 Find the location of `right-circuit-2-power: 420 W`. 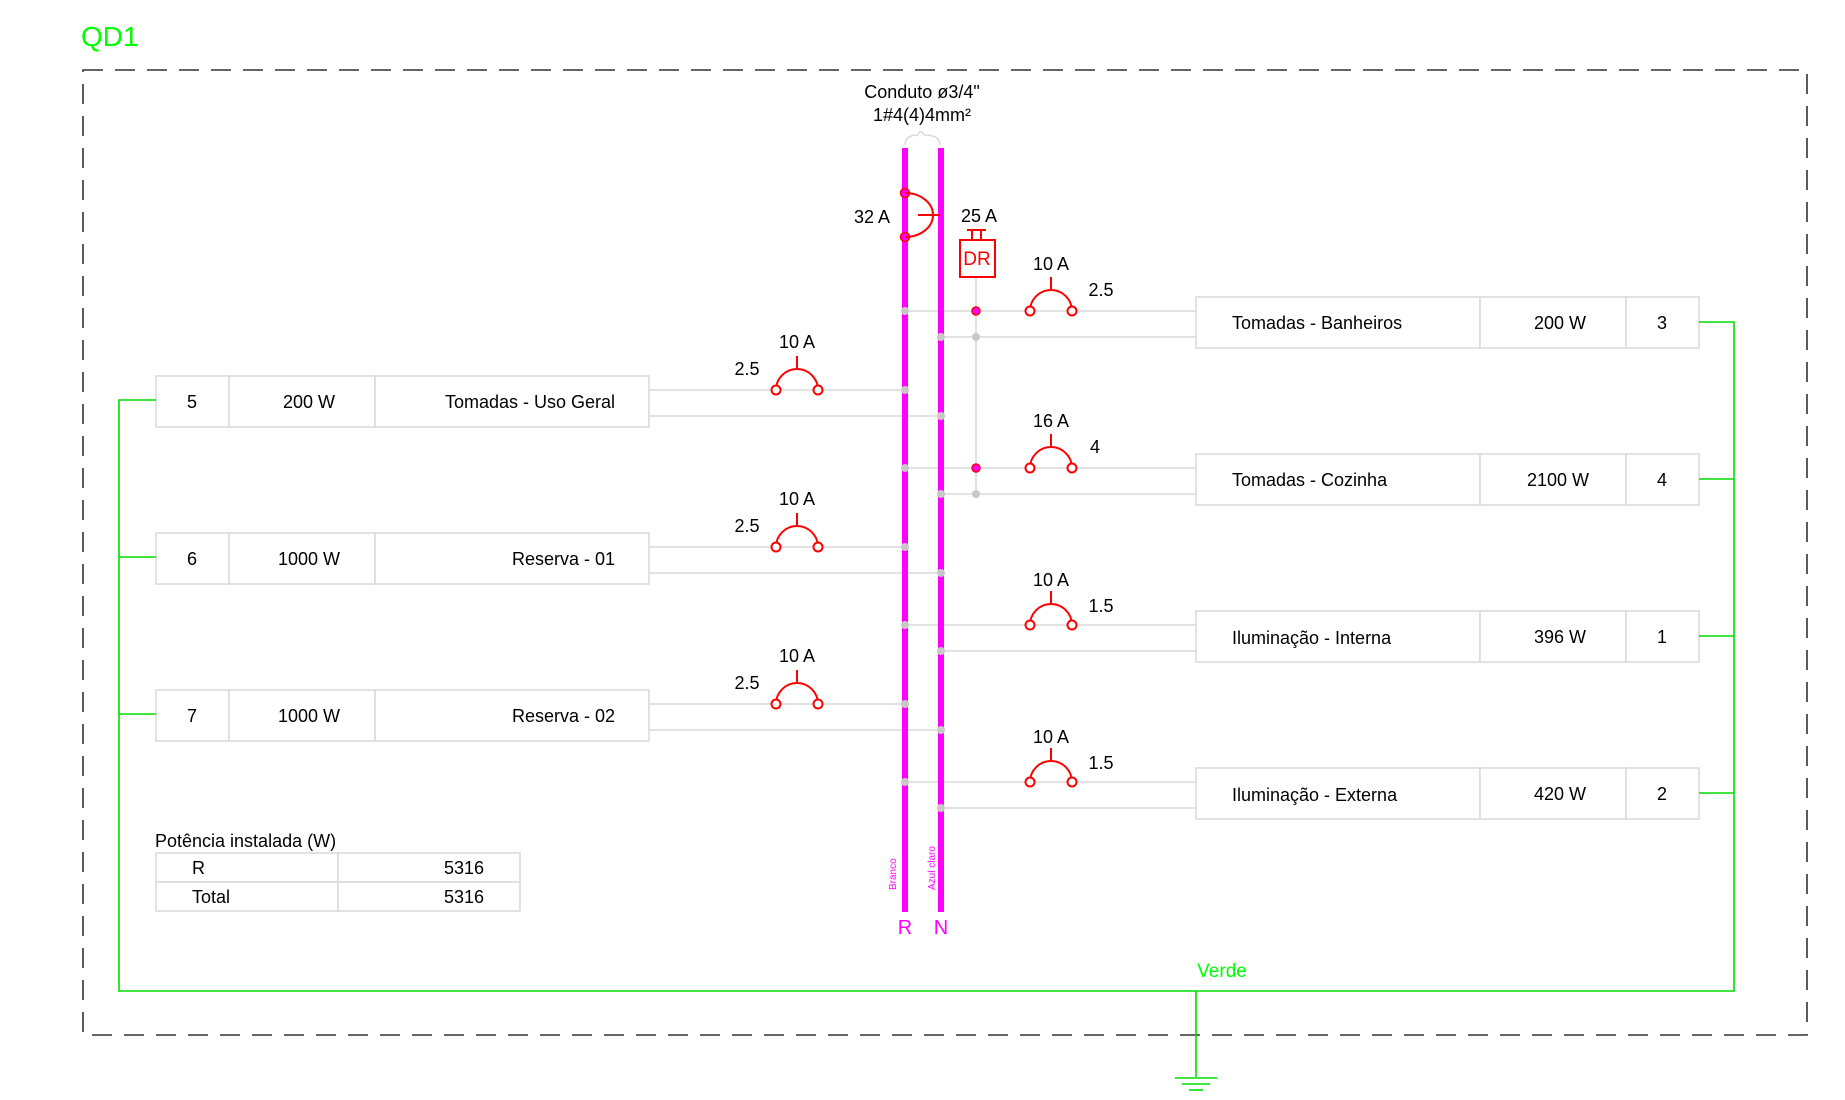

right-circuit-2-power: 420 W is located at coordinates (1560, 794).